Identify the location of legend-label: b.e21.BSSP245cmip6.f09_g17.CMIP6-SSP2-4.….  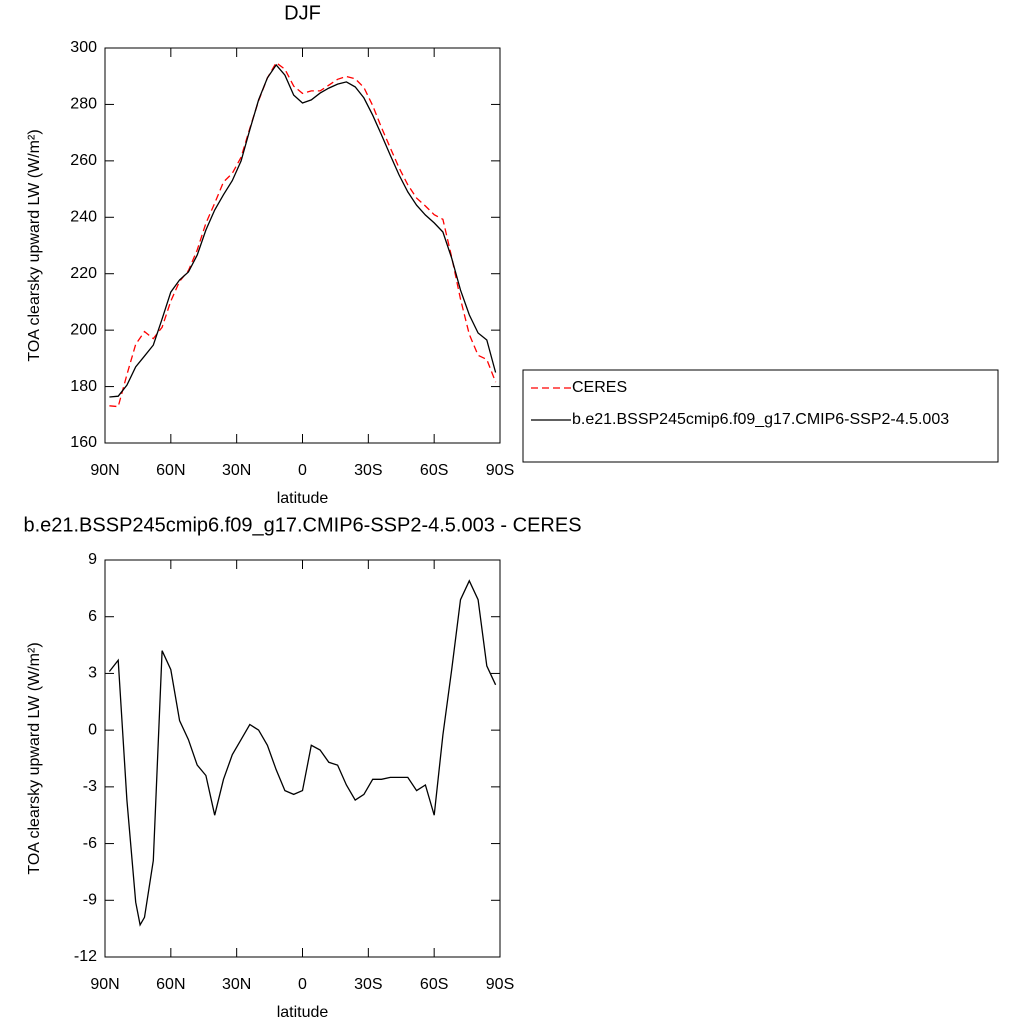
(760, 419).